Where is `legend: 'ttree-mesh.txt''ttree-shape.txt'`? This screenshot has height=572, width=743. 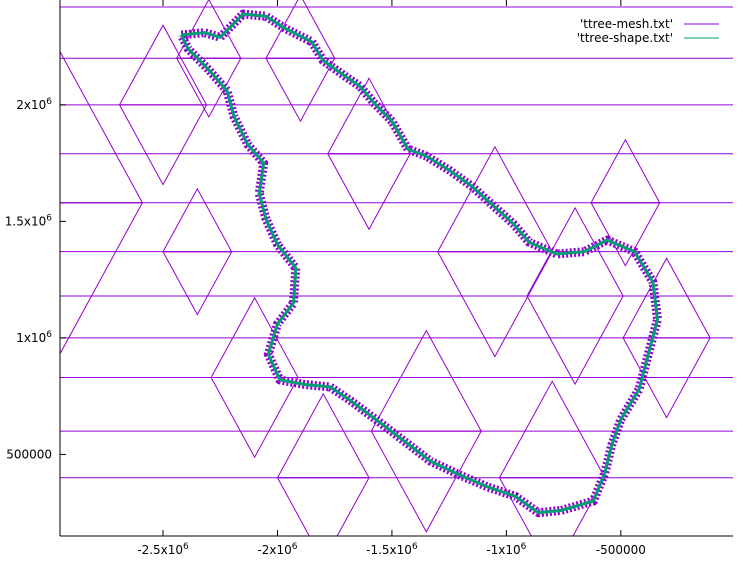 legend: 'ttree-mesh.txt''ttree-shape.txt' is located at coordinates (648, 31).